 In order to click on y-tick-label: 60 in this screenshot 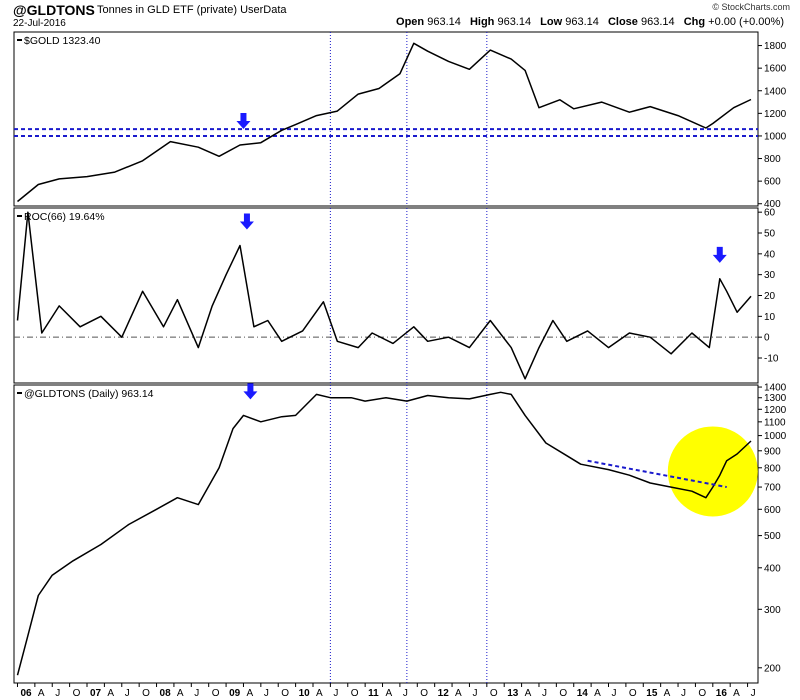, I will do `click(770, 213)`.